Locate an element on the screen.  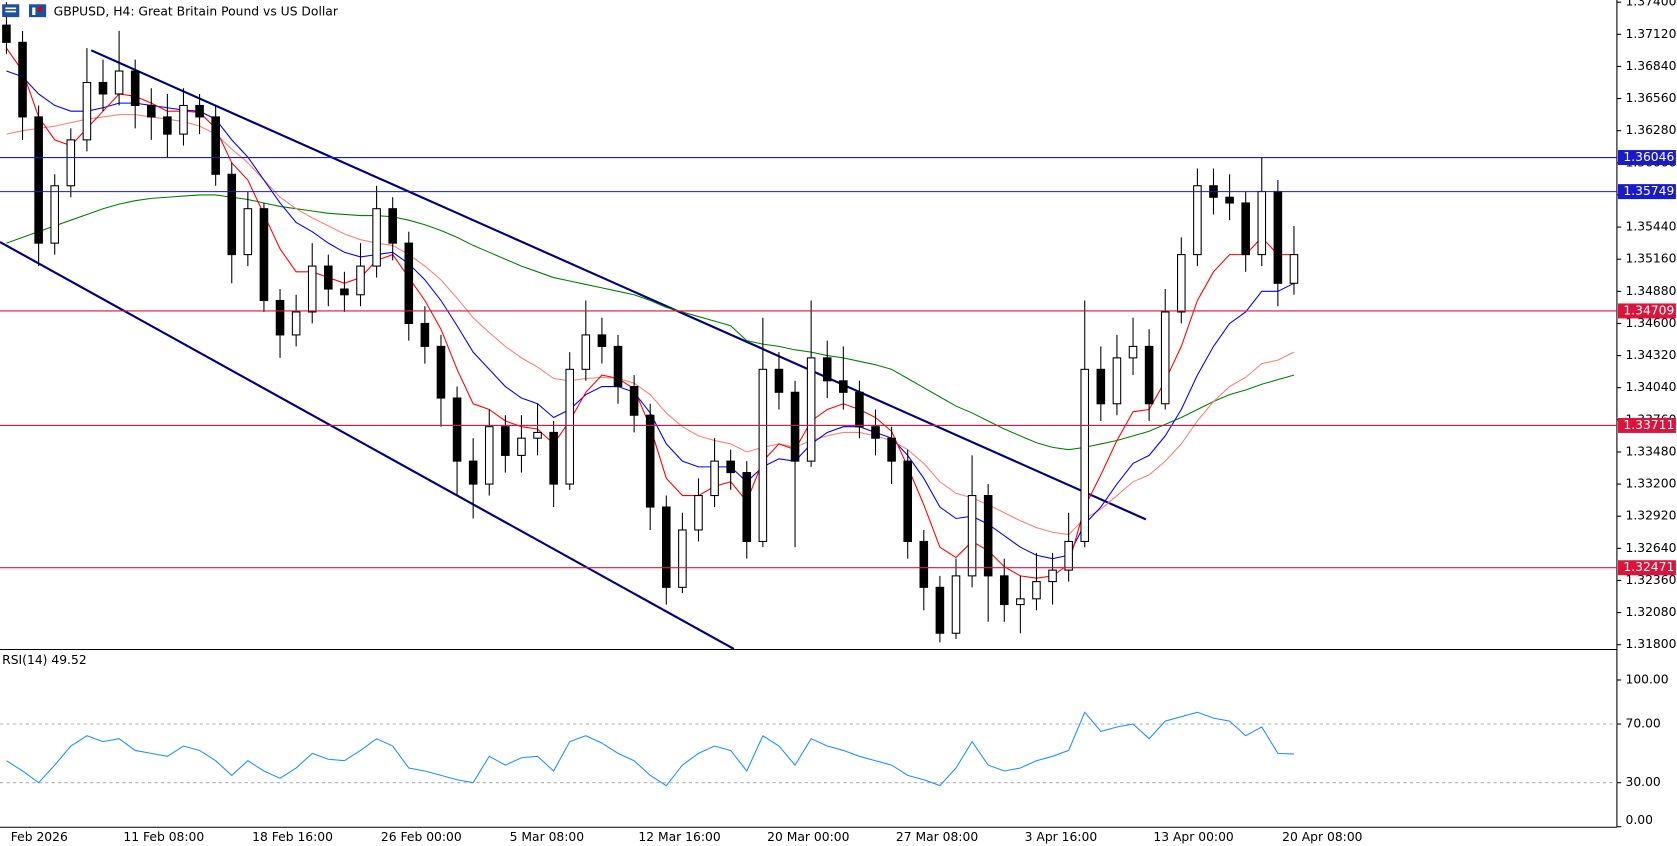
y-tick-label: 1.34600 is located at coordinates (1650, 323).